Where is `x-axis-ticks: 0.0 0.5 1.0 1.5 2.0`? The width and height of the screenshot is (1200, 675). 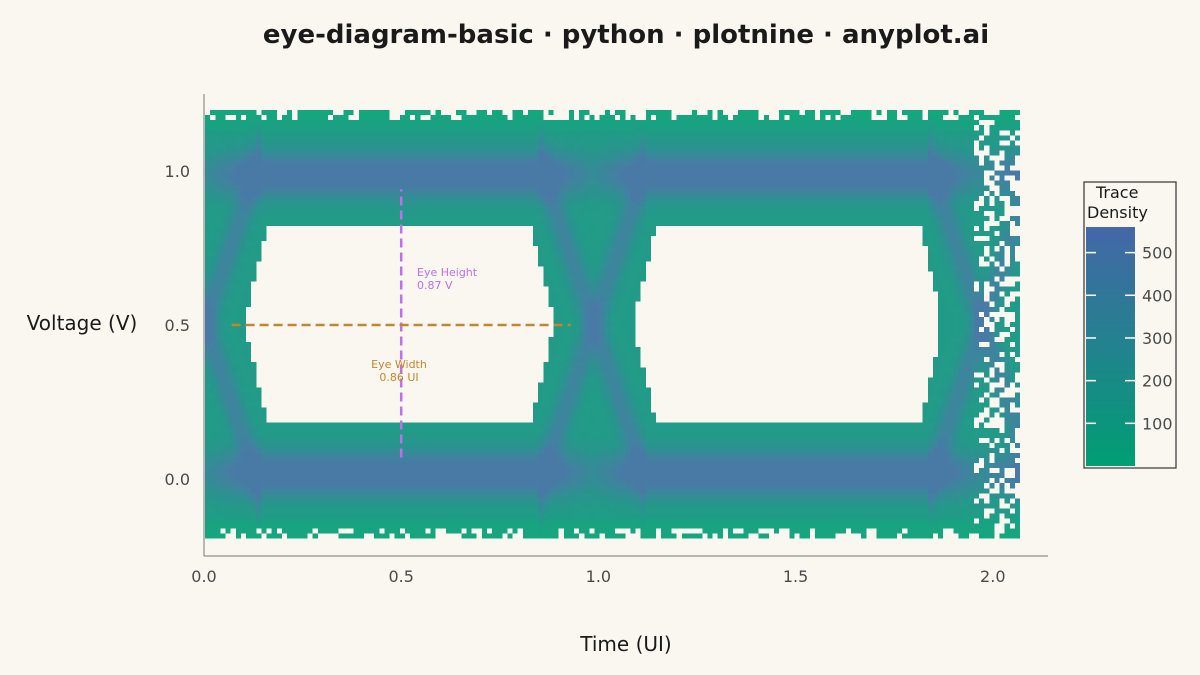 x-axis-ticks: 0.0 0.5 1.0 1.5 2.0 is located at coordinates (598, 576).